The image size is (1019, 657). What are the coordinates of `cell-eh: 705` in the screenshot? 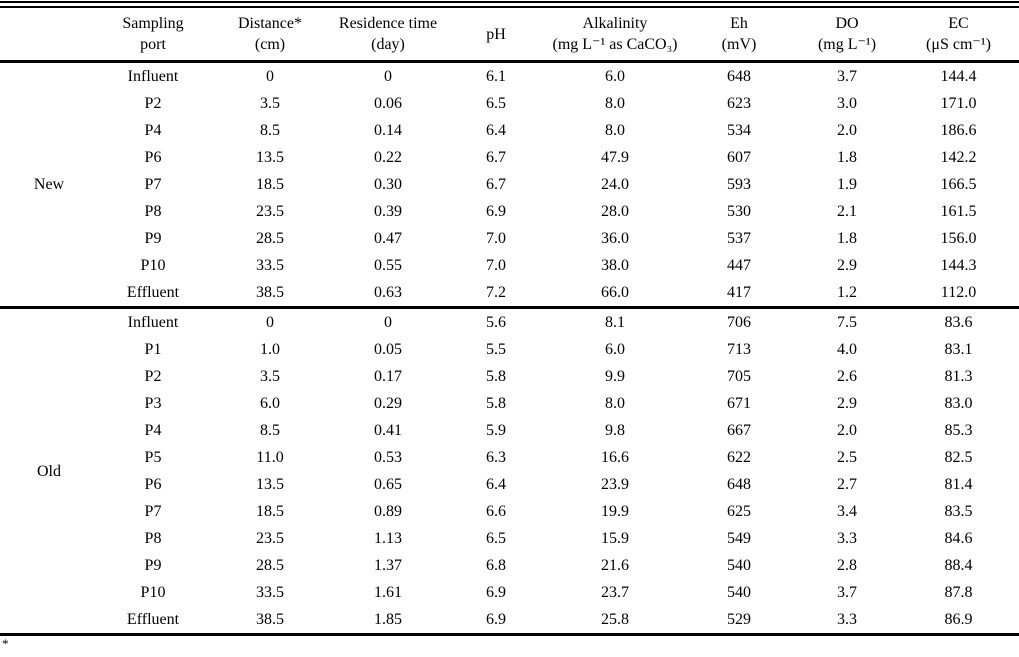 It's located at (739, 376).